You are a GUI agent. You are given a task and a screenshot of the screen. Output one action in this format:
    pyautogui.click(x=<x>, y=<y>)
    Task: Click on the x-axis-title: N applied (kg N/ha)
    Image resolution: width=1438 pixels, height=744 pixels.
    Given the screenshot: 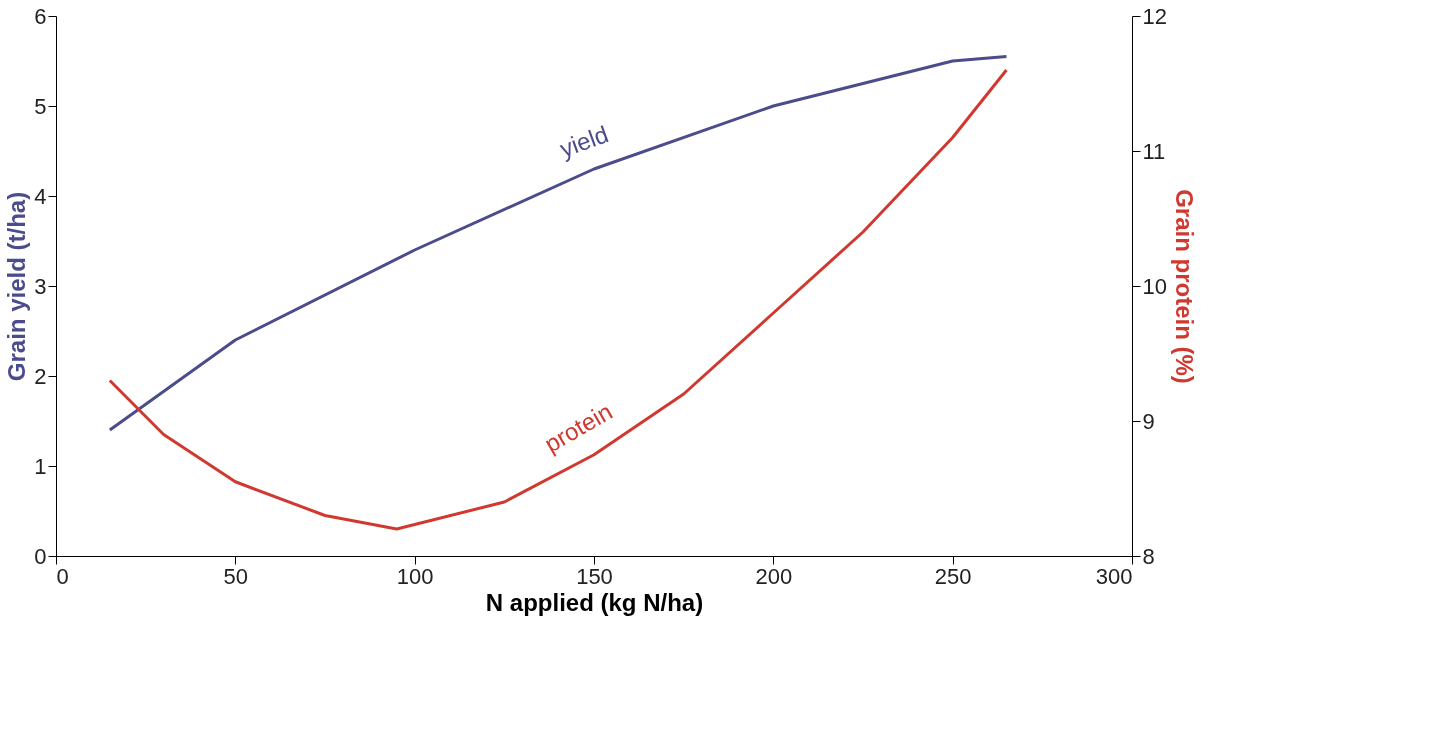 What is the action you would take?
    pyautogui.click(x=594, y=602)
    